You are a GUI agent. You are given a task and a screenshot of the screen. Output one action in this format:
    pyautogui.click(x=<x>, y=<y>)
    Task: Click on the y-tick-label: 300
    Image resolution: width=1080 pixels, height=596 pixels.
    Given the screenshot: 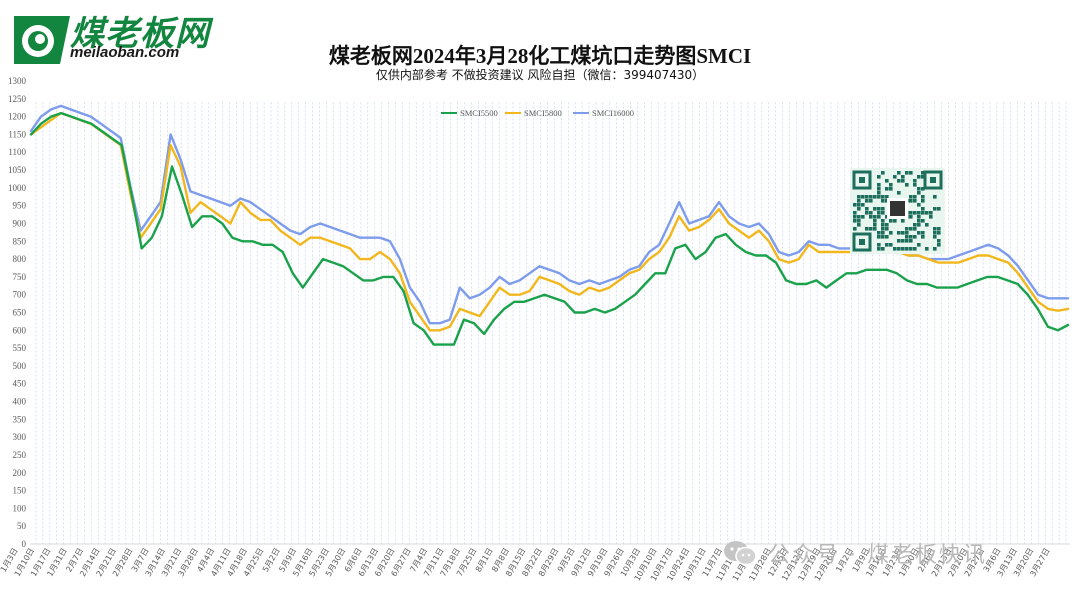 What is the action you would take?
    pyautogui.click(x=20, y=437)
    